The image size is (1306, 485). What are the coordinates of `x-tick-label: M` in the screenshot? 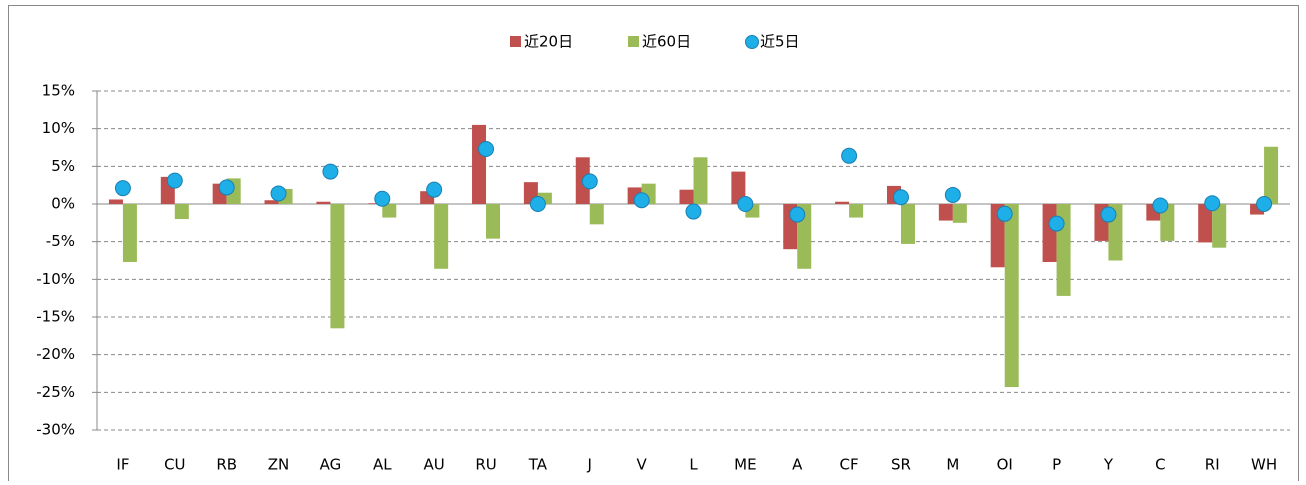 It's located at (952, 465).